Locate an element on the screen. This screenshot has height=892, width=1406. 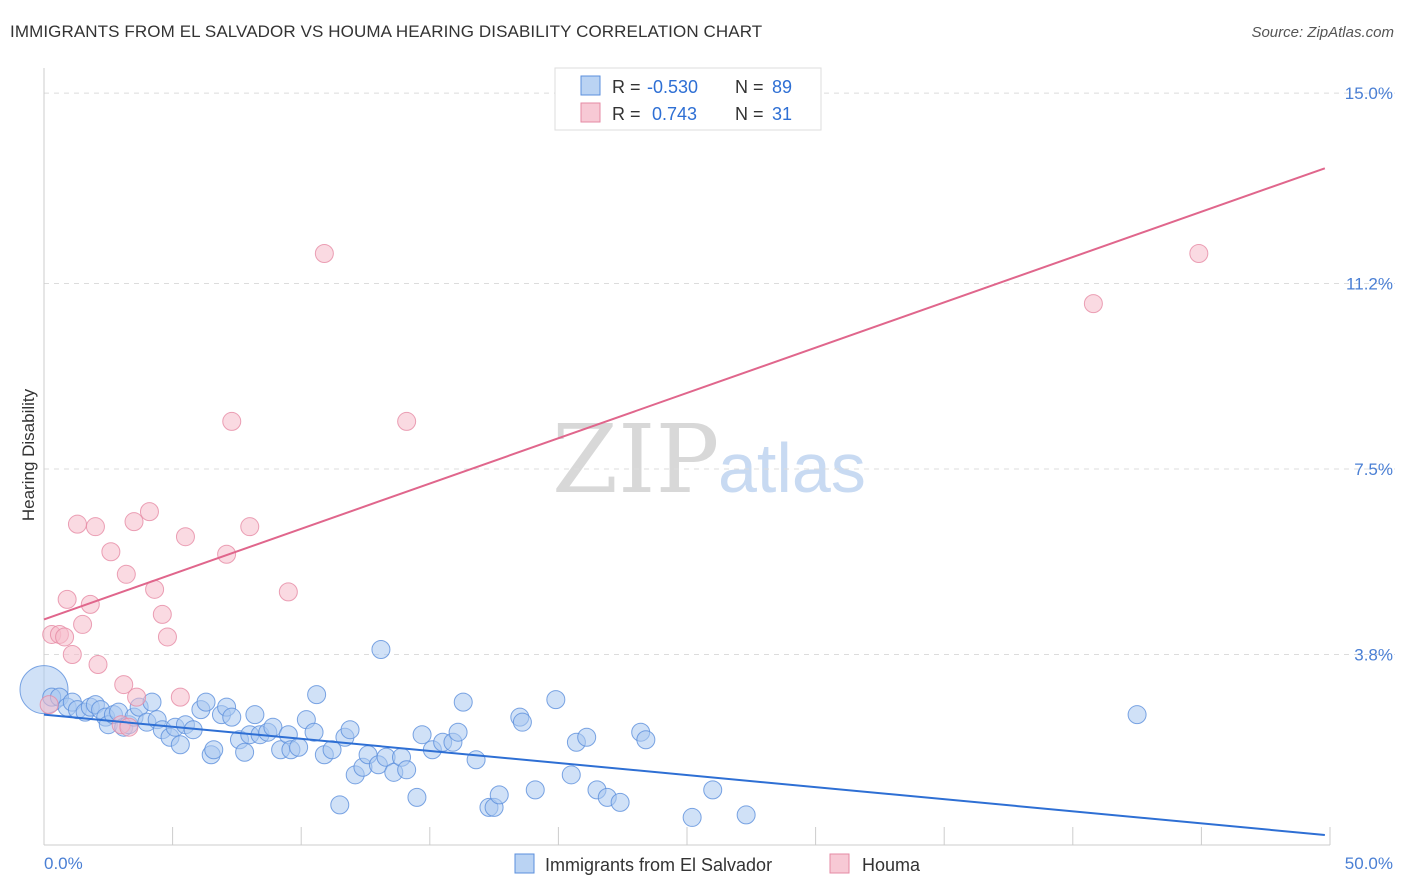
bottom-legend-swatch-pink is located at coordinates (839, 863).